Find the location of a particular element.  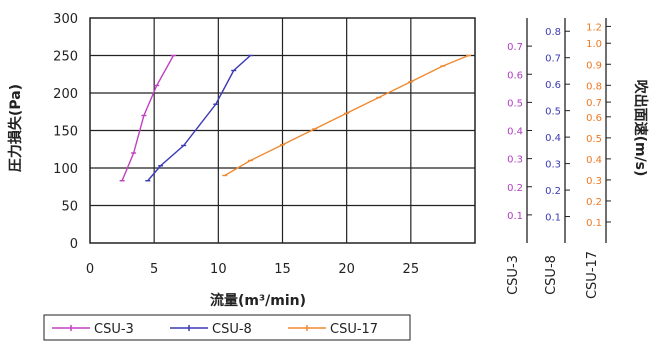

legend-box is located at coordinates (227, 327).